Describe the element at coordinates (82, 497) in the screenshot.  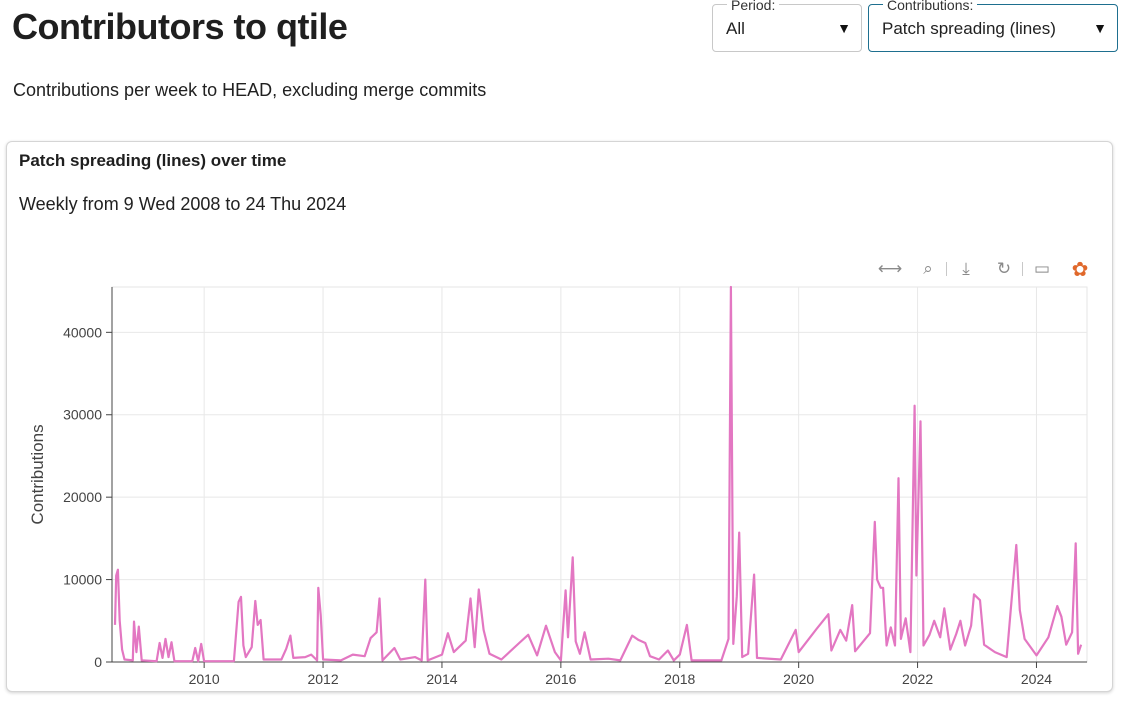
I see `y-tick-label: 20000` at that location.